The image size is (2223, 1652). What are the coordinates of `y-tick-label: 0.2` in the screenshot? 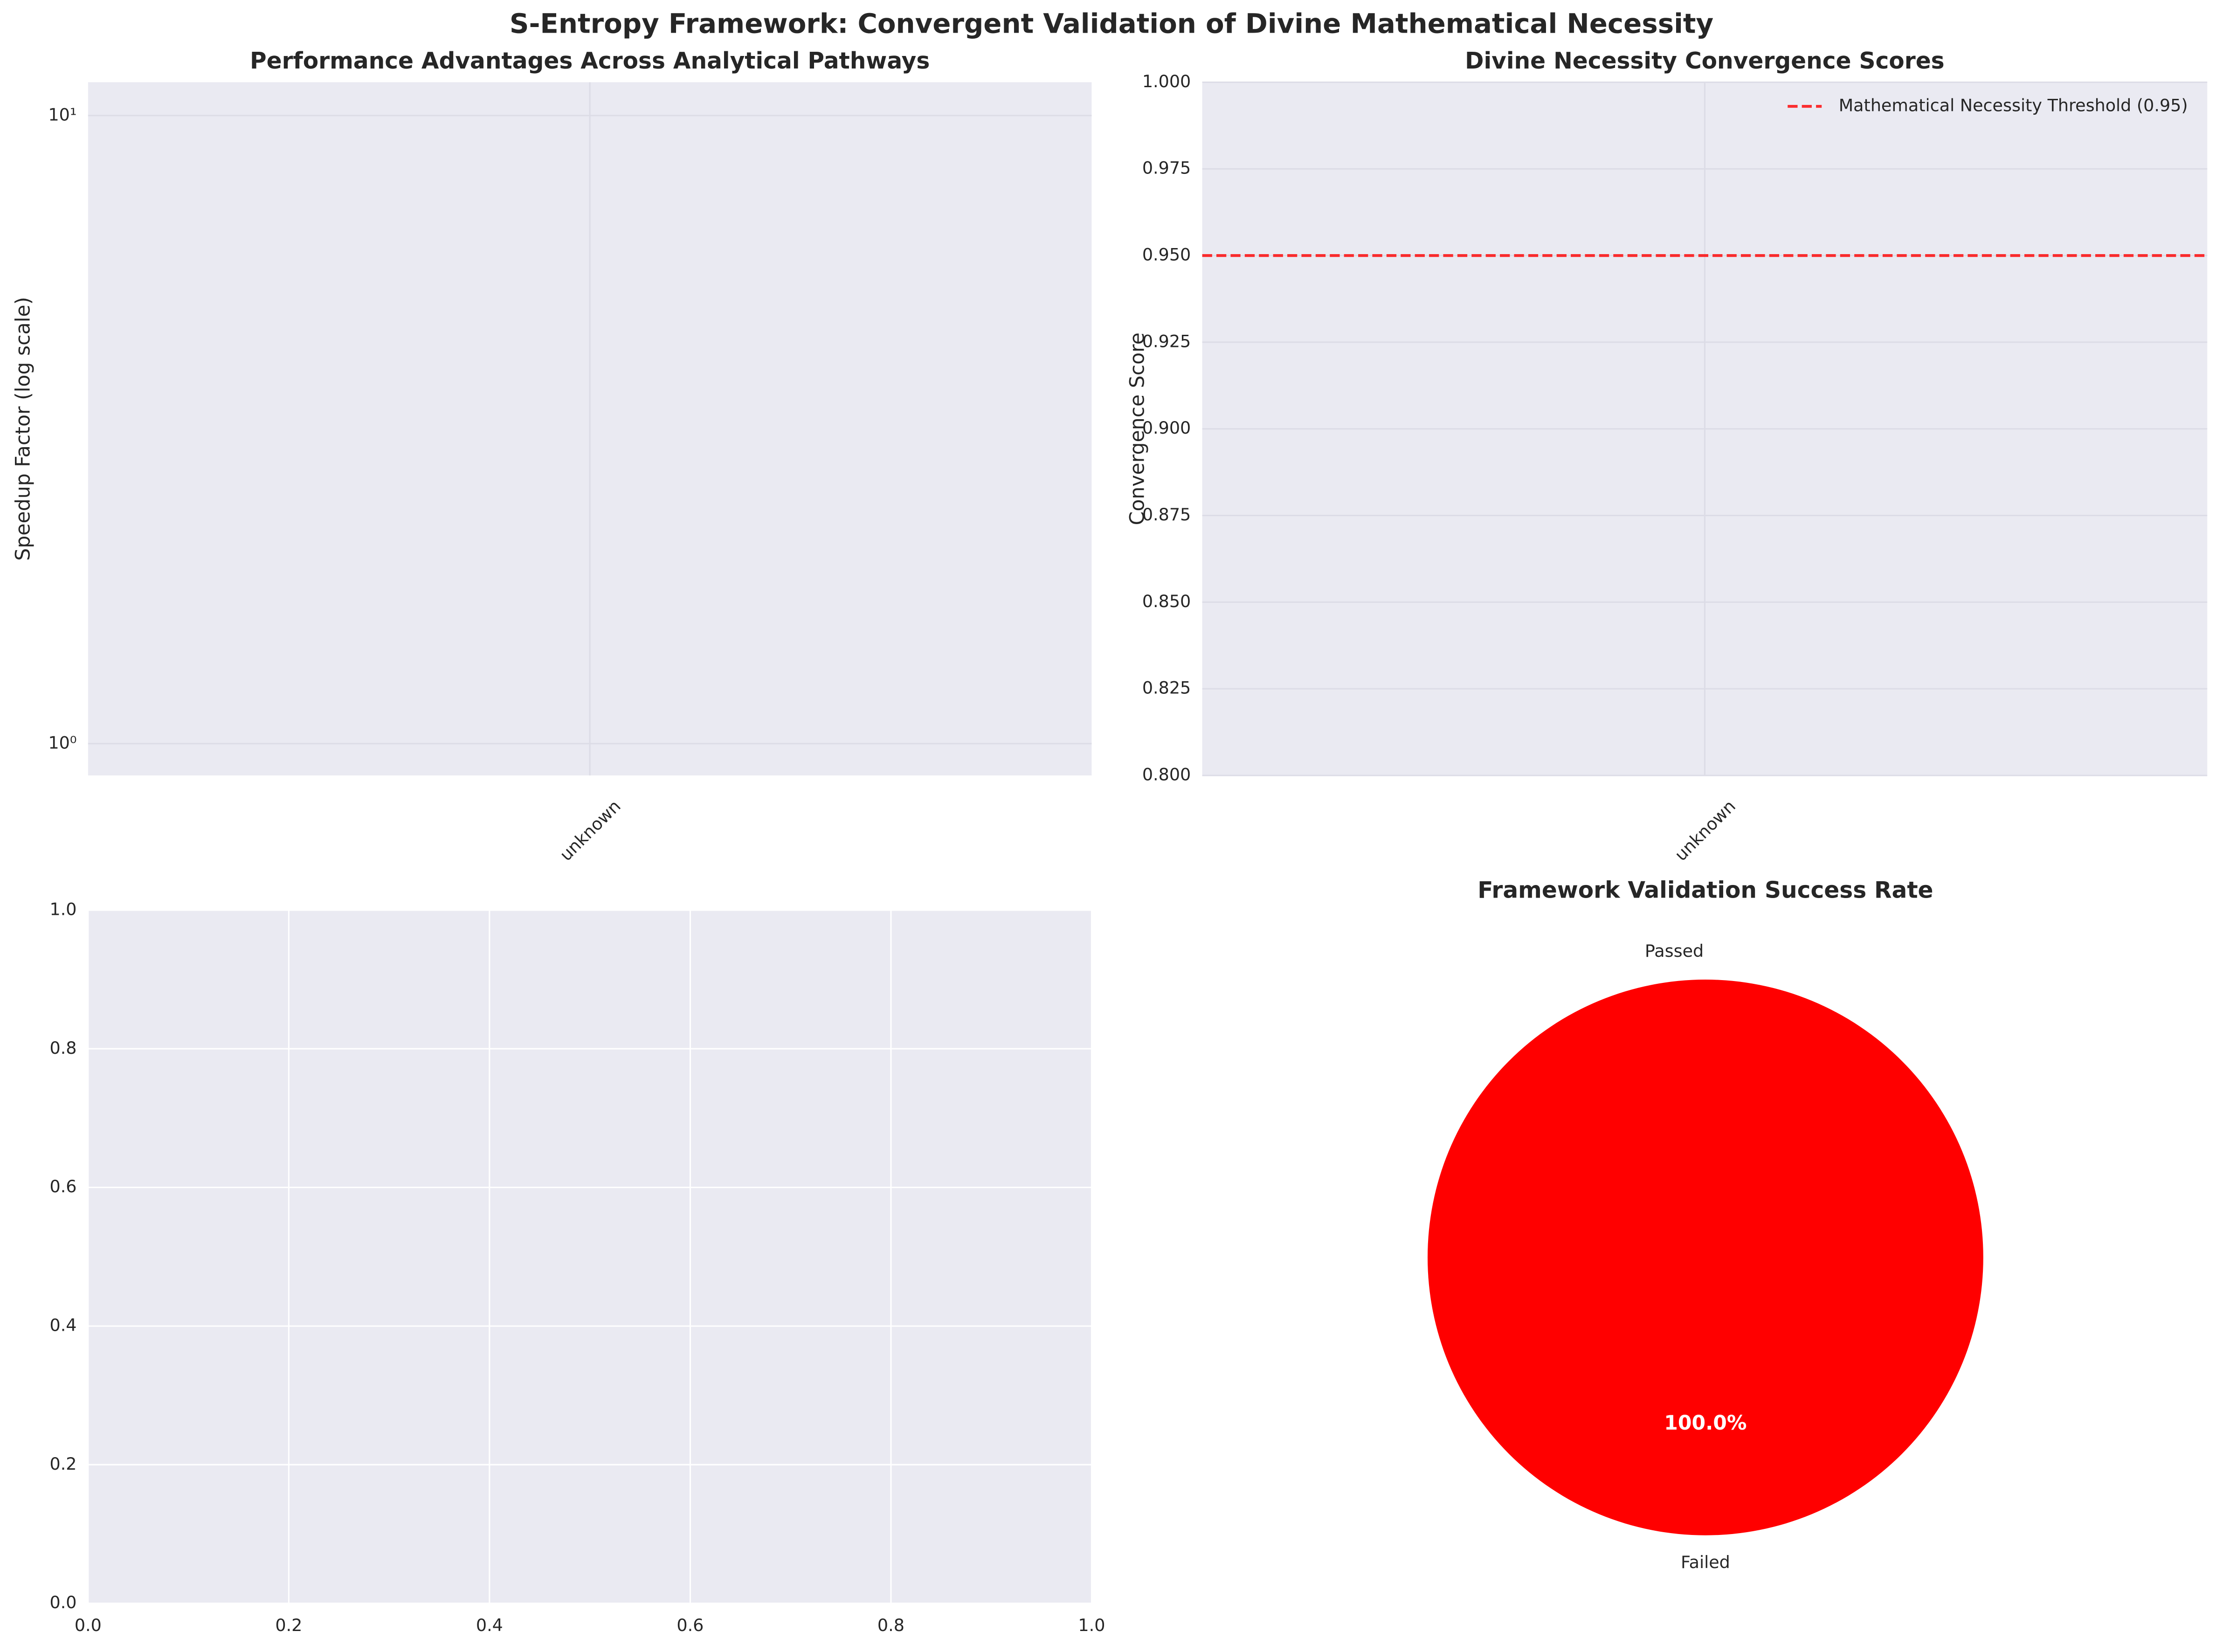 It's located at (63, 1464).